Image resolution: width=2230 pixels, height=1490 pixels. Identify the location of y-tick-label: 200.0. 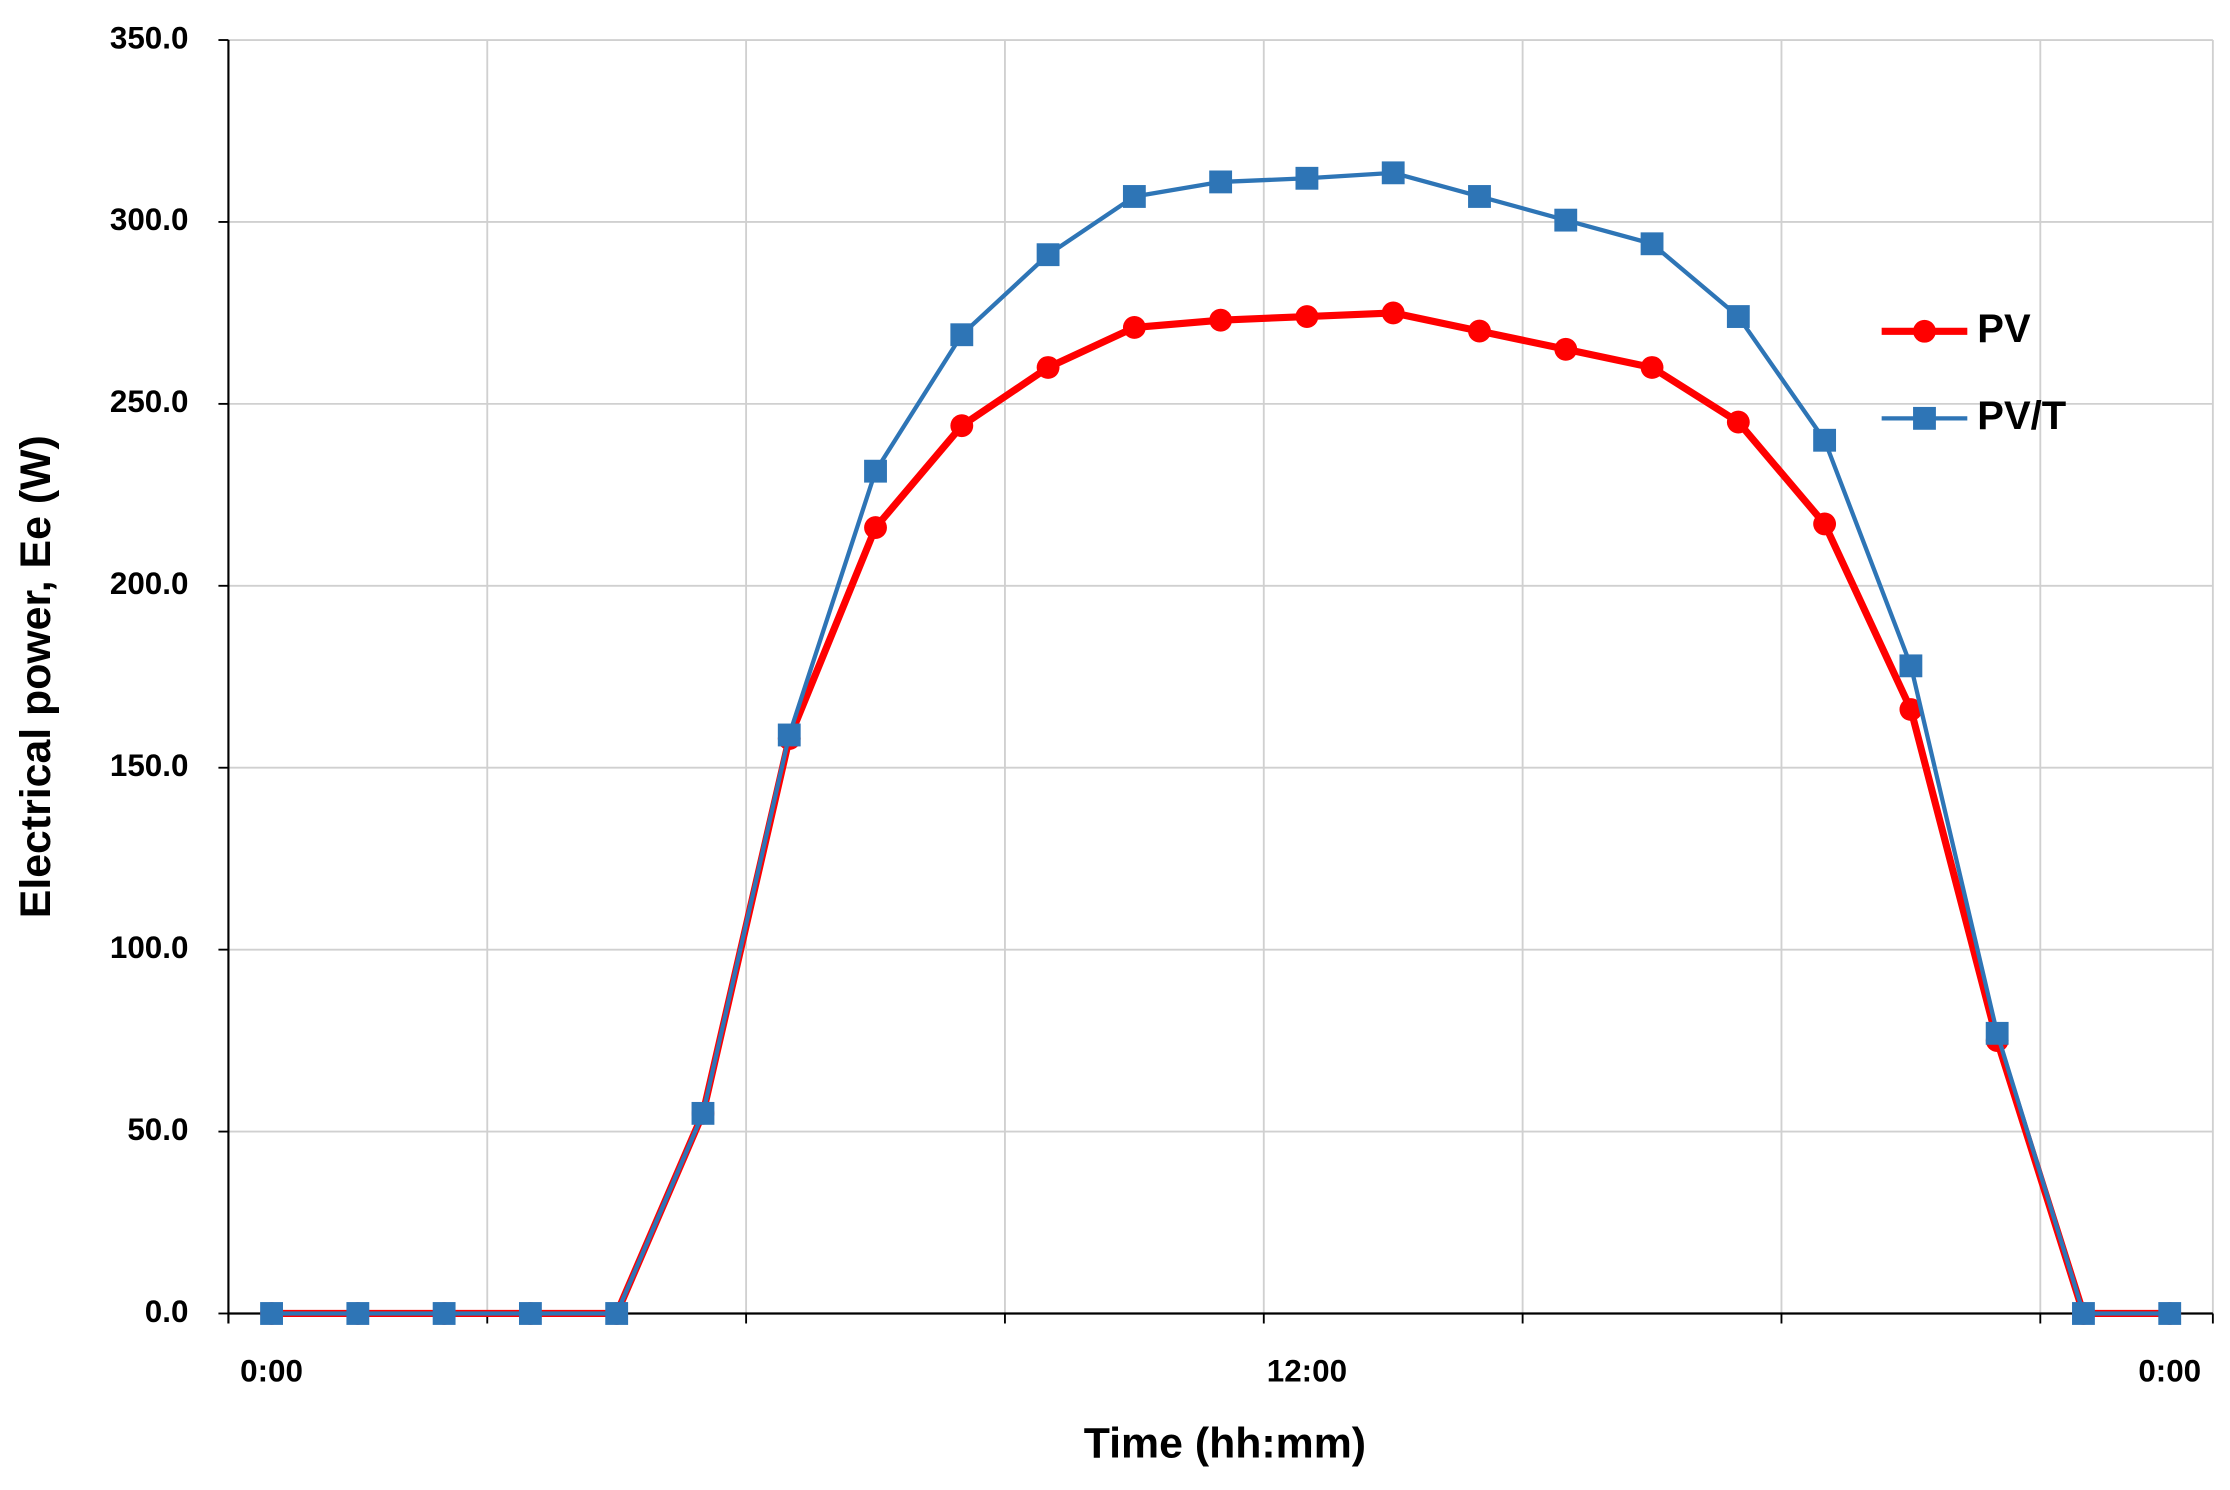
(149, 583).